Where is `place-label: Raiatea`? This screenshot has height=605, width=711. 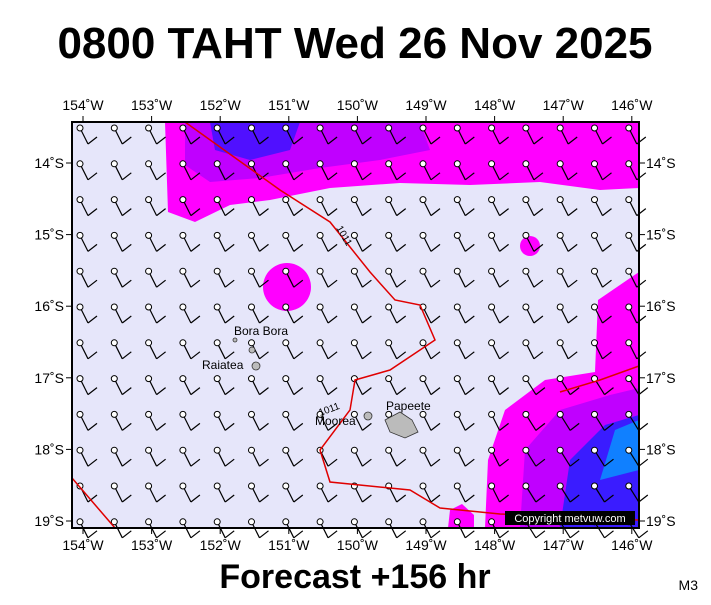 place-label: Raiatea is located at coordinates (223, 365).